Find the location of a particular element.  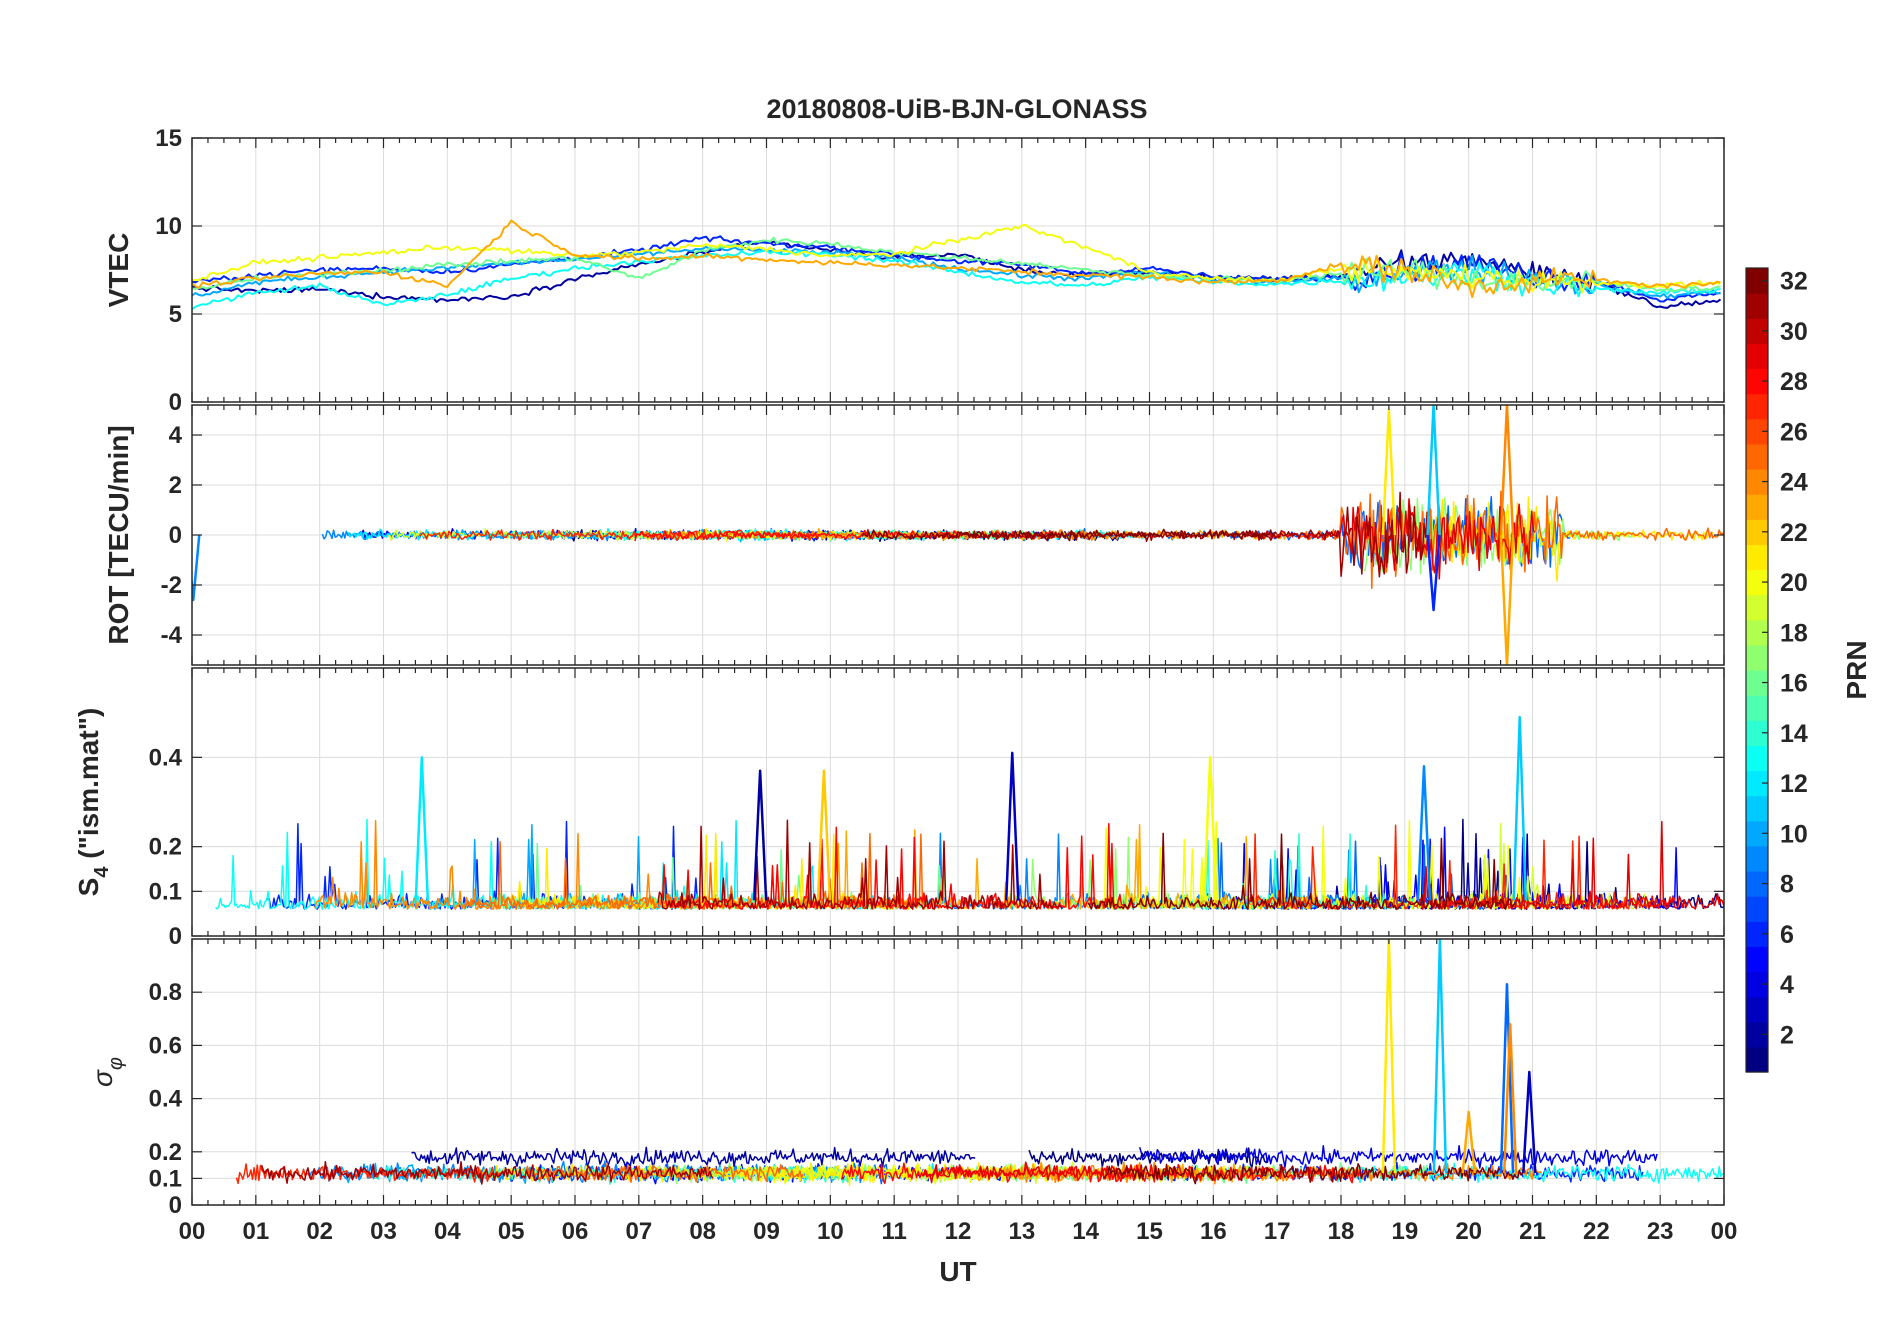

colorbar-tick-label: 20 is located at coordinates (1794, 583).